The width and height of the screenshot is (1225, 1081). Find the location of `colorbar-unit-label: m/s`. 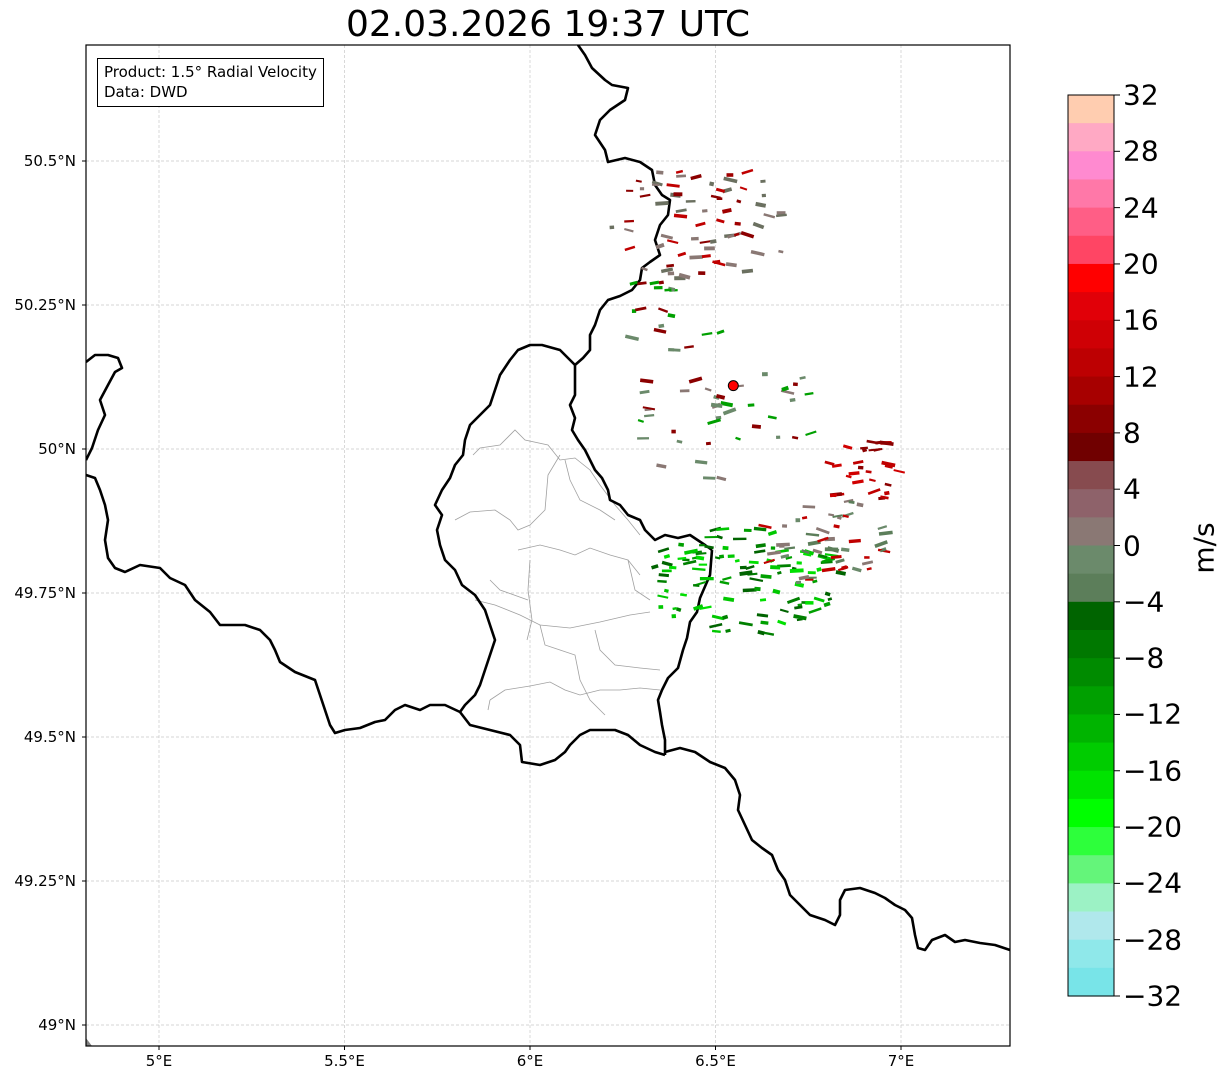

colorbar-unit-label: m/s is located at coordinates (1204, 548).